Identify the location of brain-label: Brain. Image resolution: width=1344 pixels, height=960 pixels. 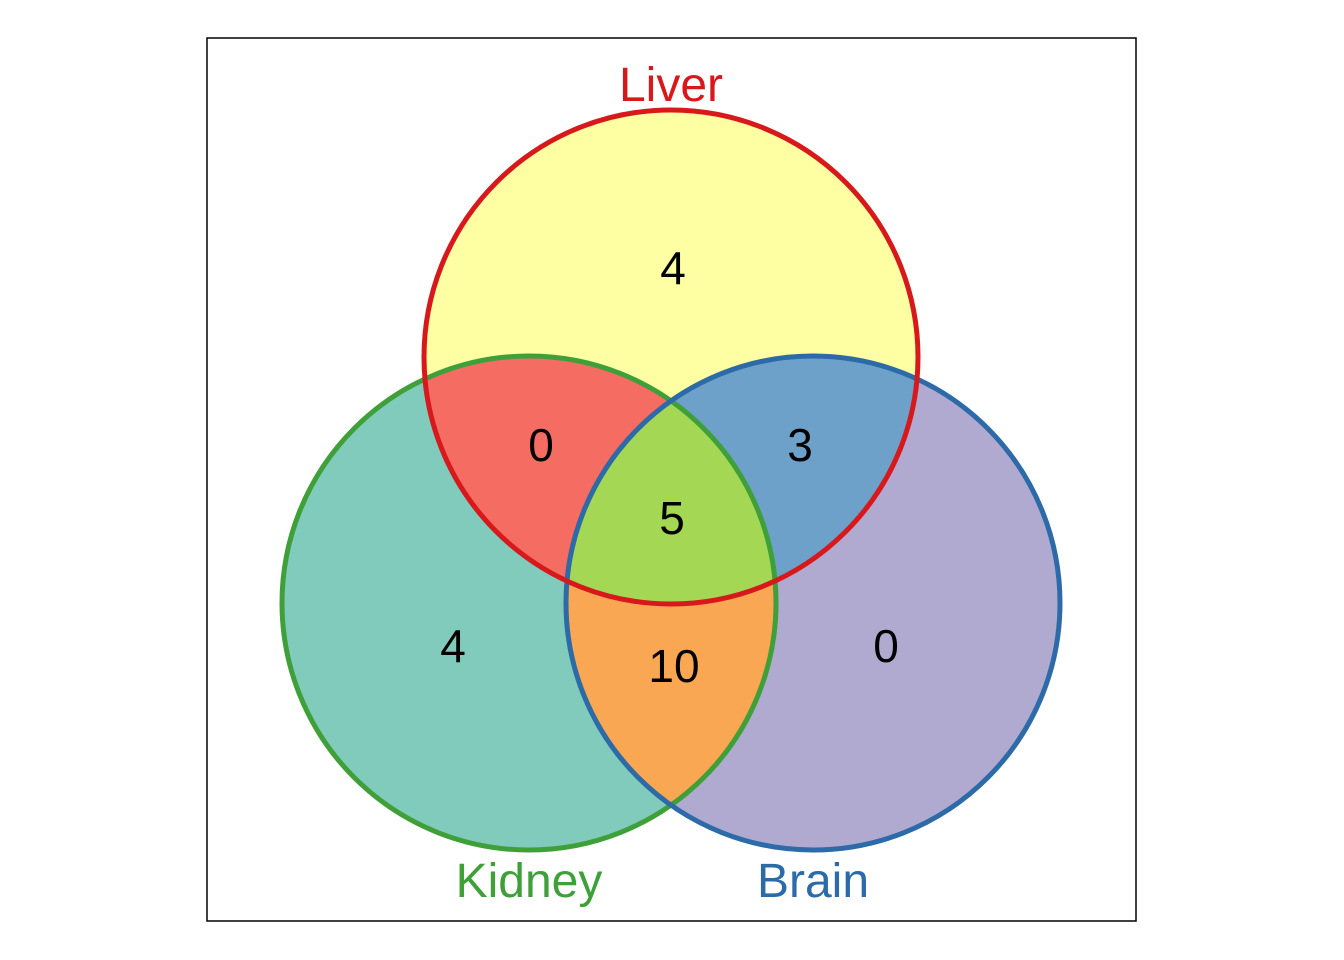
(813, 881).